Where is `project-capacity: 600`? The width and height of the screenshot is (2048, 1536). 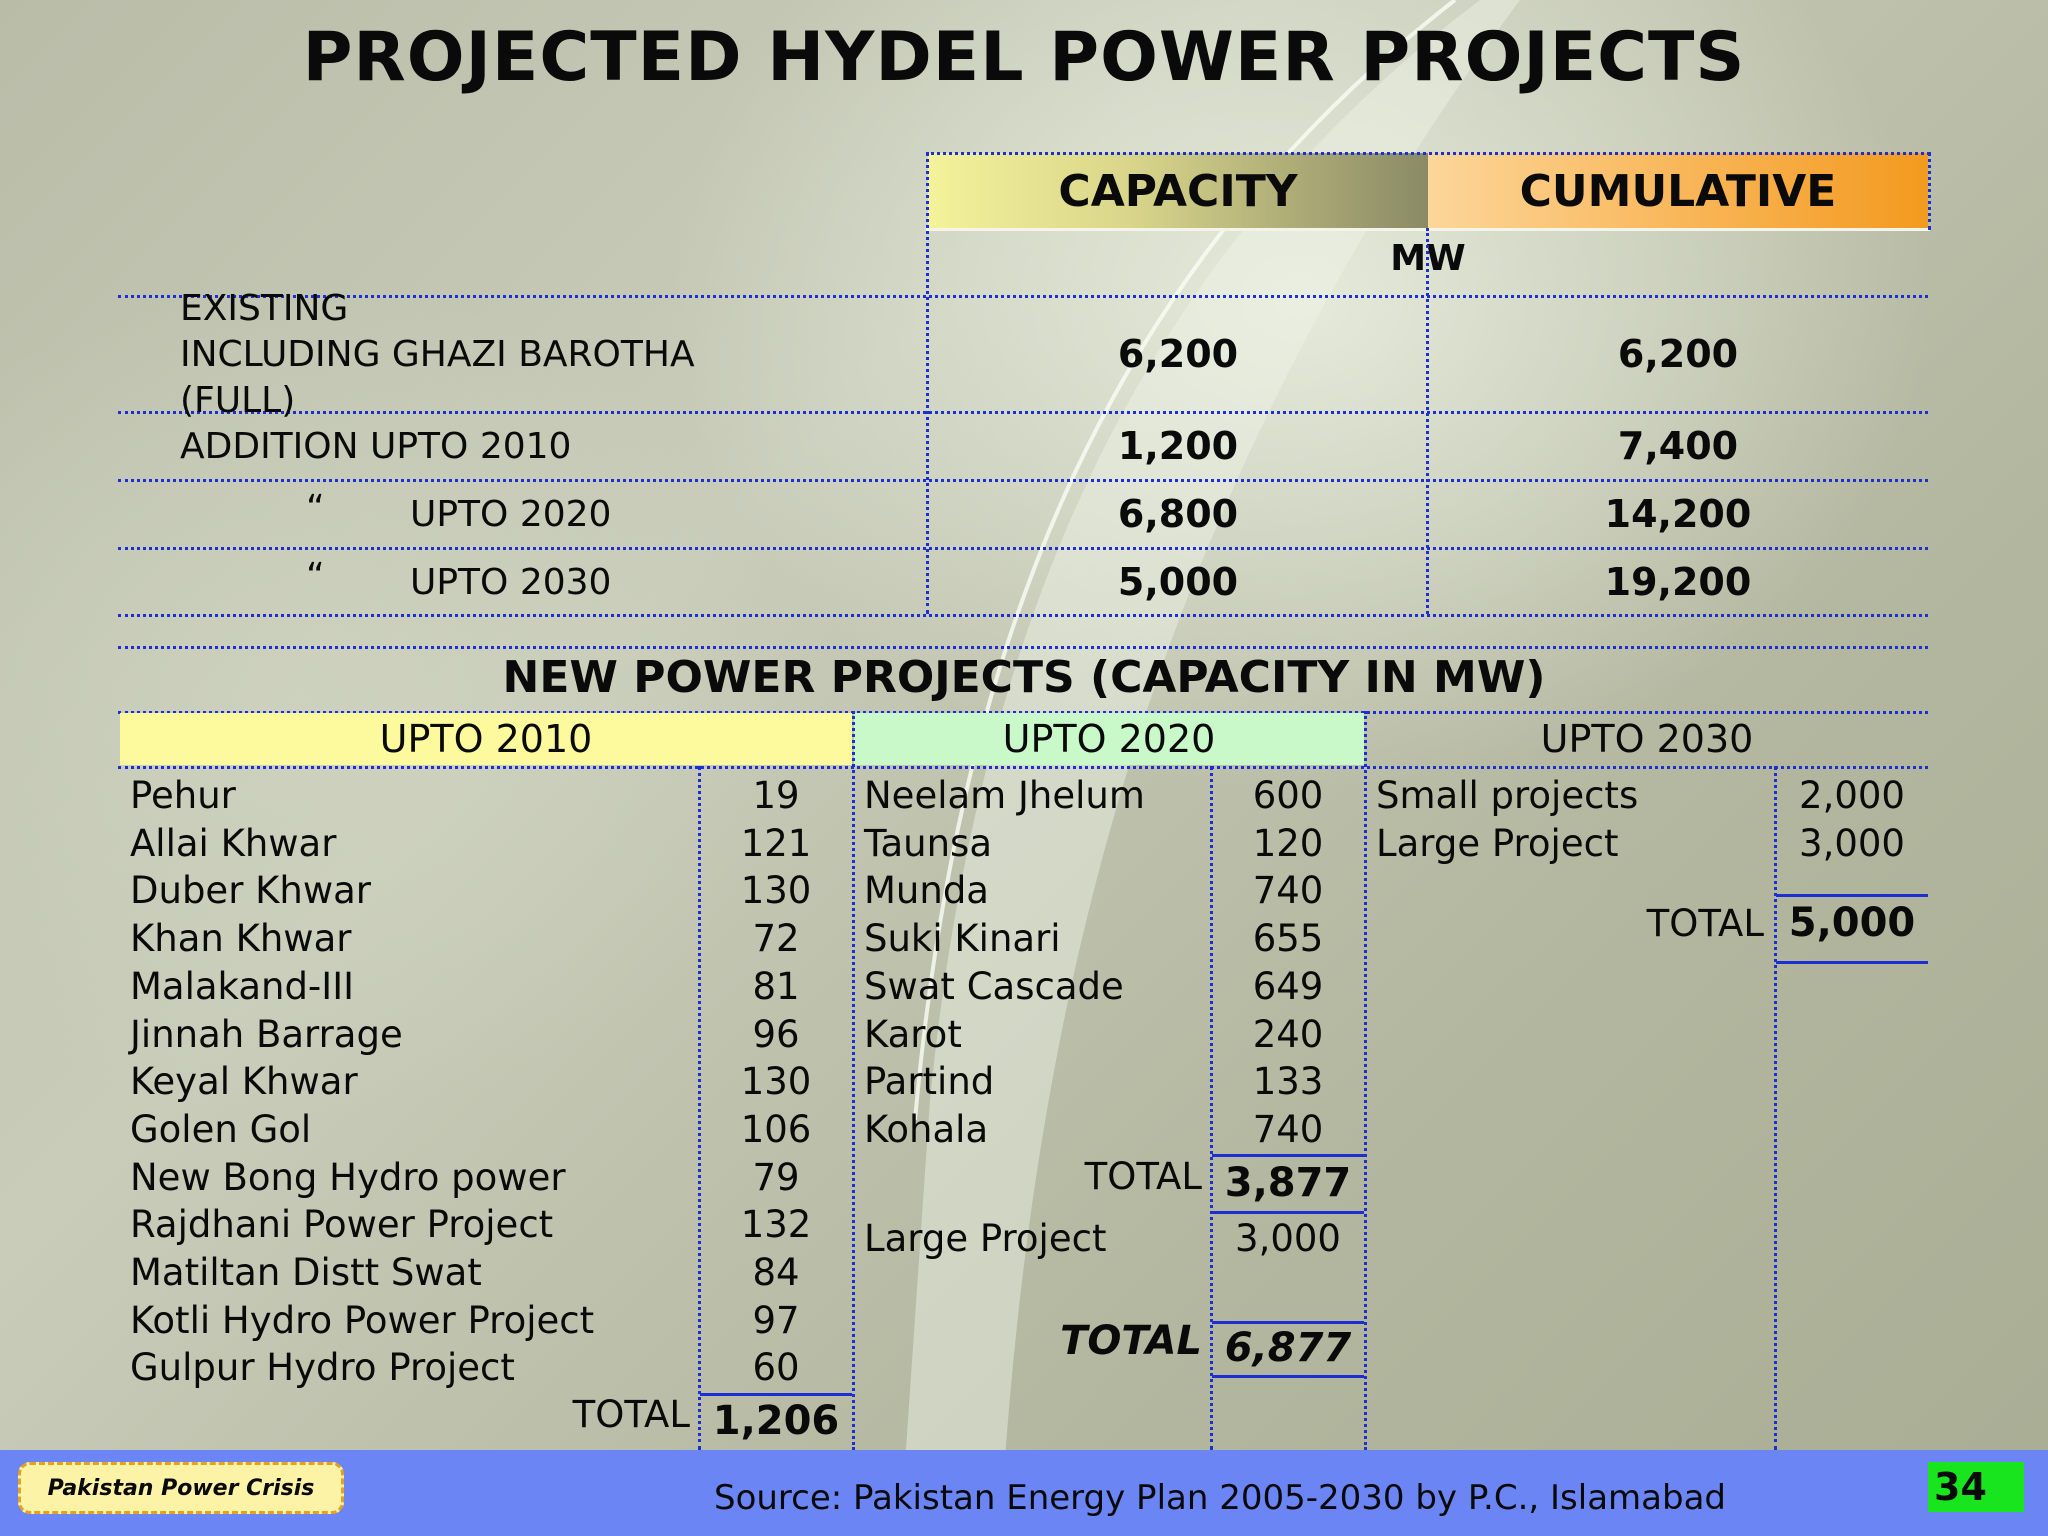
project-capacity: 600 is located at coordinates (1288, 795).